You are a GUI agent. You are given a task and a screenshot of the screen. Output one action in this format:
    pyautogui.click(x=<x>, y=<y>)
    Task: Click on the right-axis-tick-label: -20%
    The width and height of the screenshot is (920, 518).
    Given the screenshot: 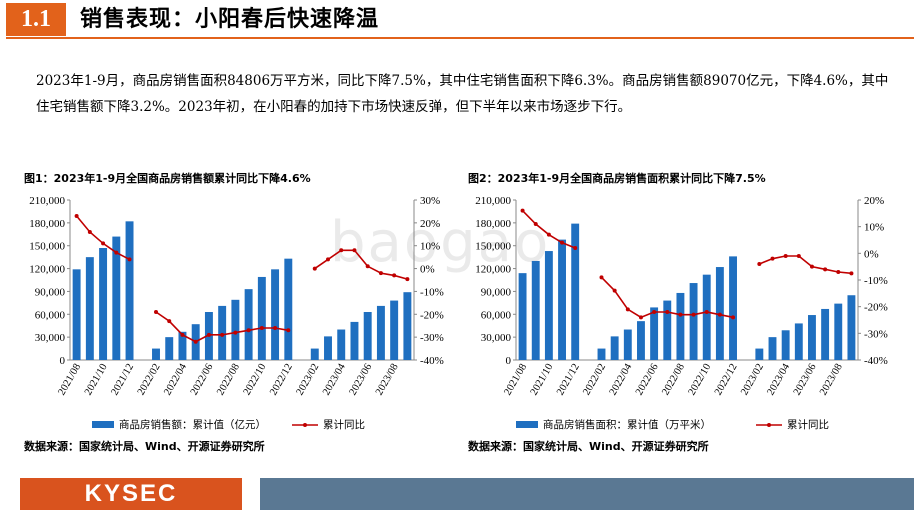 What is the action you would take?
    pyautogui.click(x=876, y=308)
    